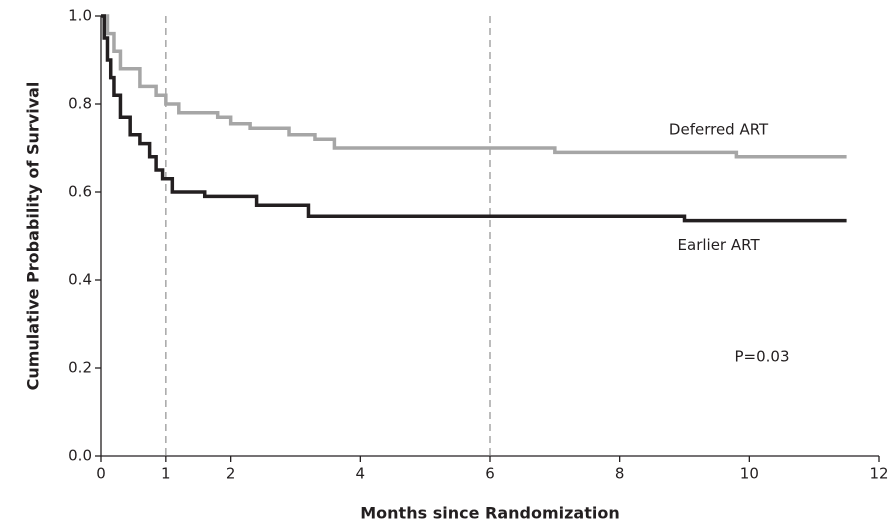 The height and width of the screenshot is (526, 889). I want to click on y-tick-label: 0.4, so click(80, 280).